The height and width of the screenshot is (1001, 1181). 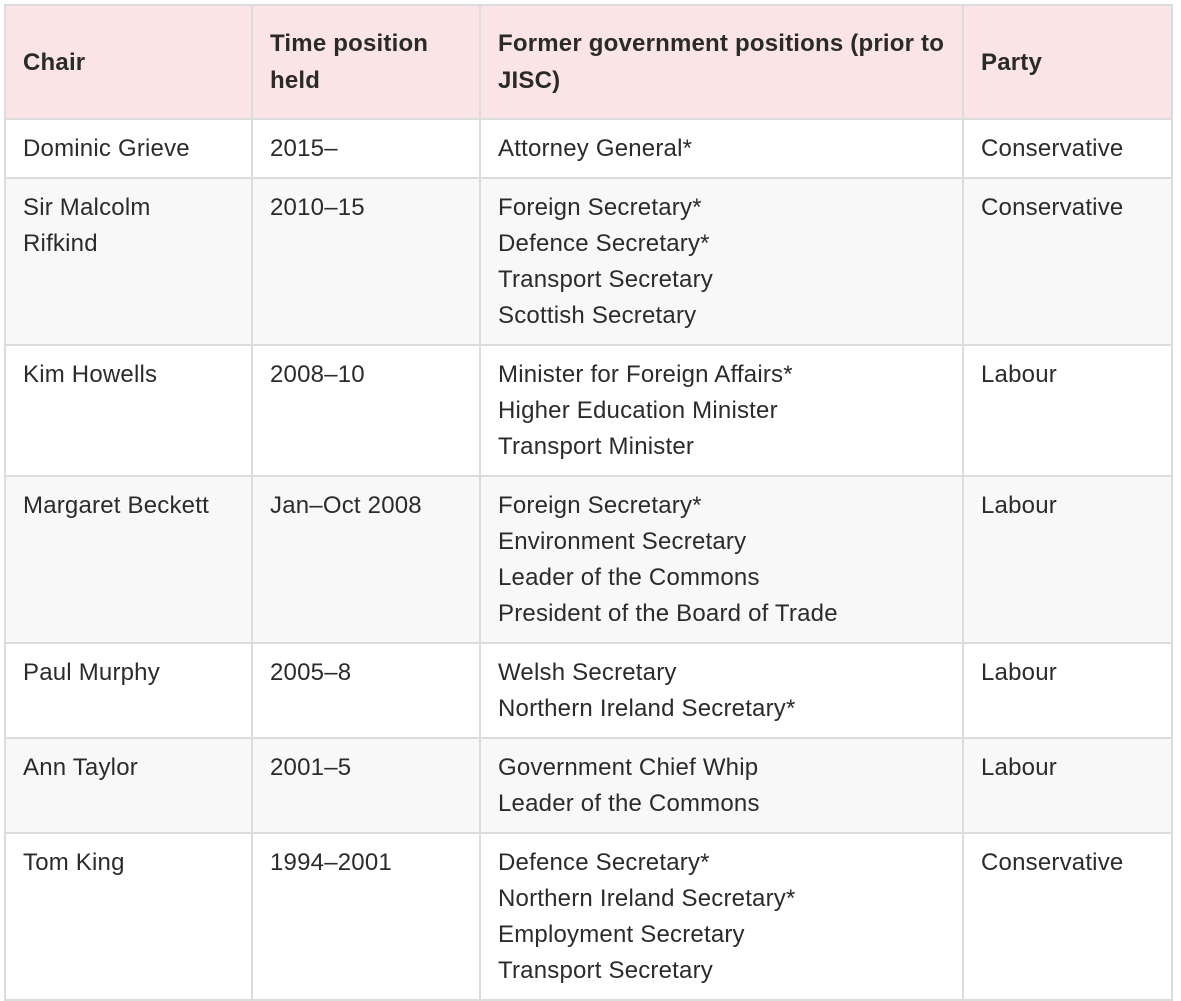 I want to click on cell-positions: Attorney General*, so click(x=721, y=148).